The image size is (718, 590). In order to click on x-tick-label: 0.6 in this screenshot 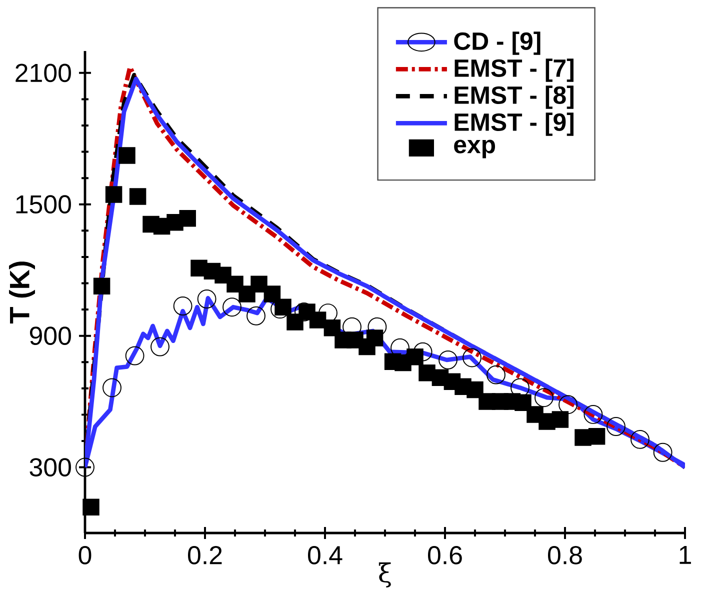, I will do `click(445, 555)`.